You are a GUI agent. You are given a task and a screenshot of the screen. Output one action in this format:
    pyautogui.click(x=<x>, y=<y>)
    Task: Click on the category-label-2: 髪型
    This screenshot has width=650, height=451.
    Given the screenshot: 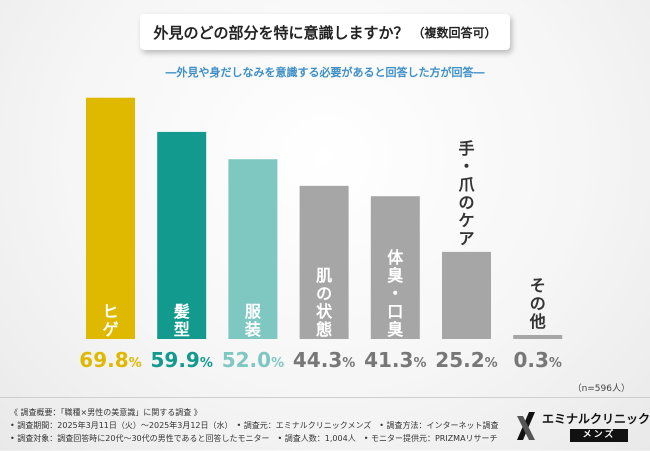 What is the action you would take?
    pyautogui.click(x=181, y=320)
    